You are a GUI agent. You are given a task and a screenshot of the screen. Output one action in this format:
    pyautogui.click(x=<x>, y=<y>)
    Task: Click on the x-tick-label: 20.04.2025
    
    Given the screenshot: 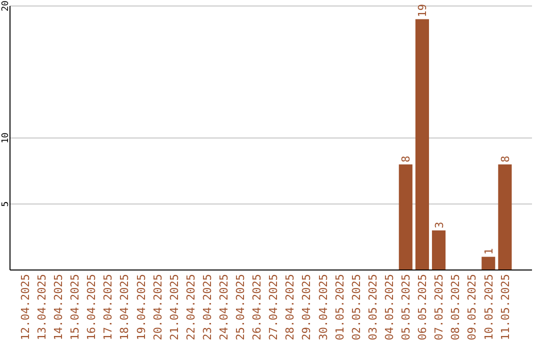 What is the action you would take?
    pyautogui.click(x=157, y=307)
    